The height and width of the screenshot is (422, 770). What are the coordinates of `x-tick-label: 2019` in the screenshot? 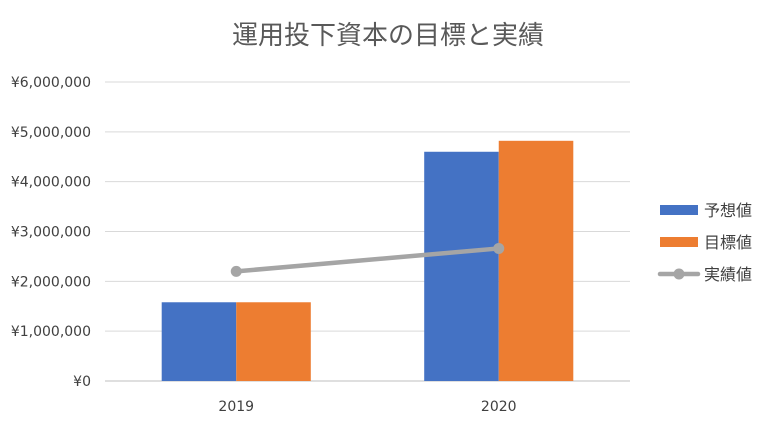 It's located at (236, 407).